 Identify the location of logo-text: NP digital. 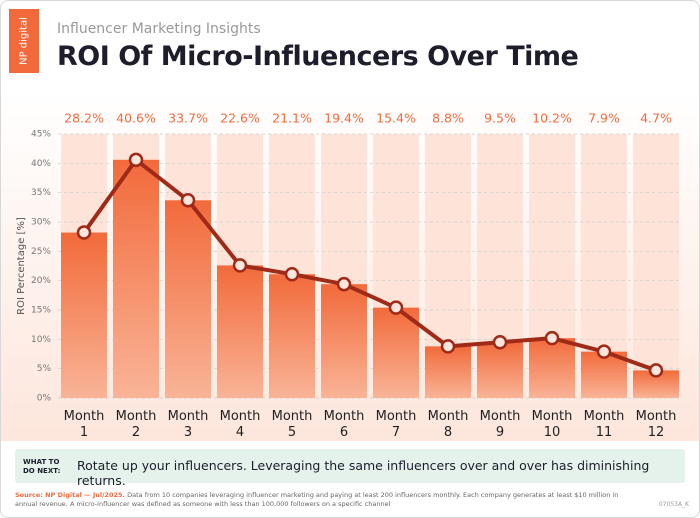
(24, 41).